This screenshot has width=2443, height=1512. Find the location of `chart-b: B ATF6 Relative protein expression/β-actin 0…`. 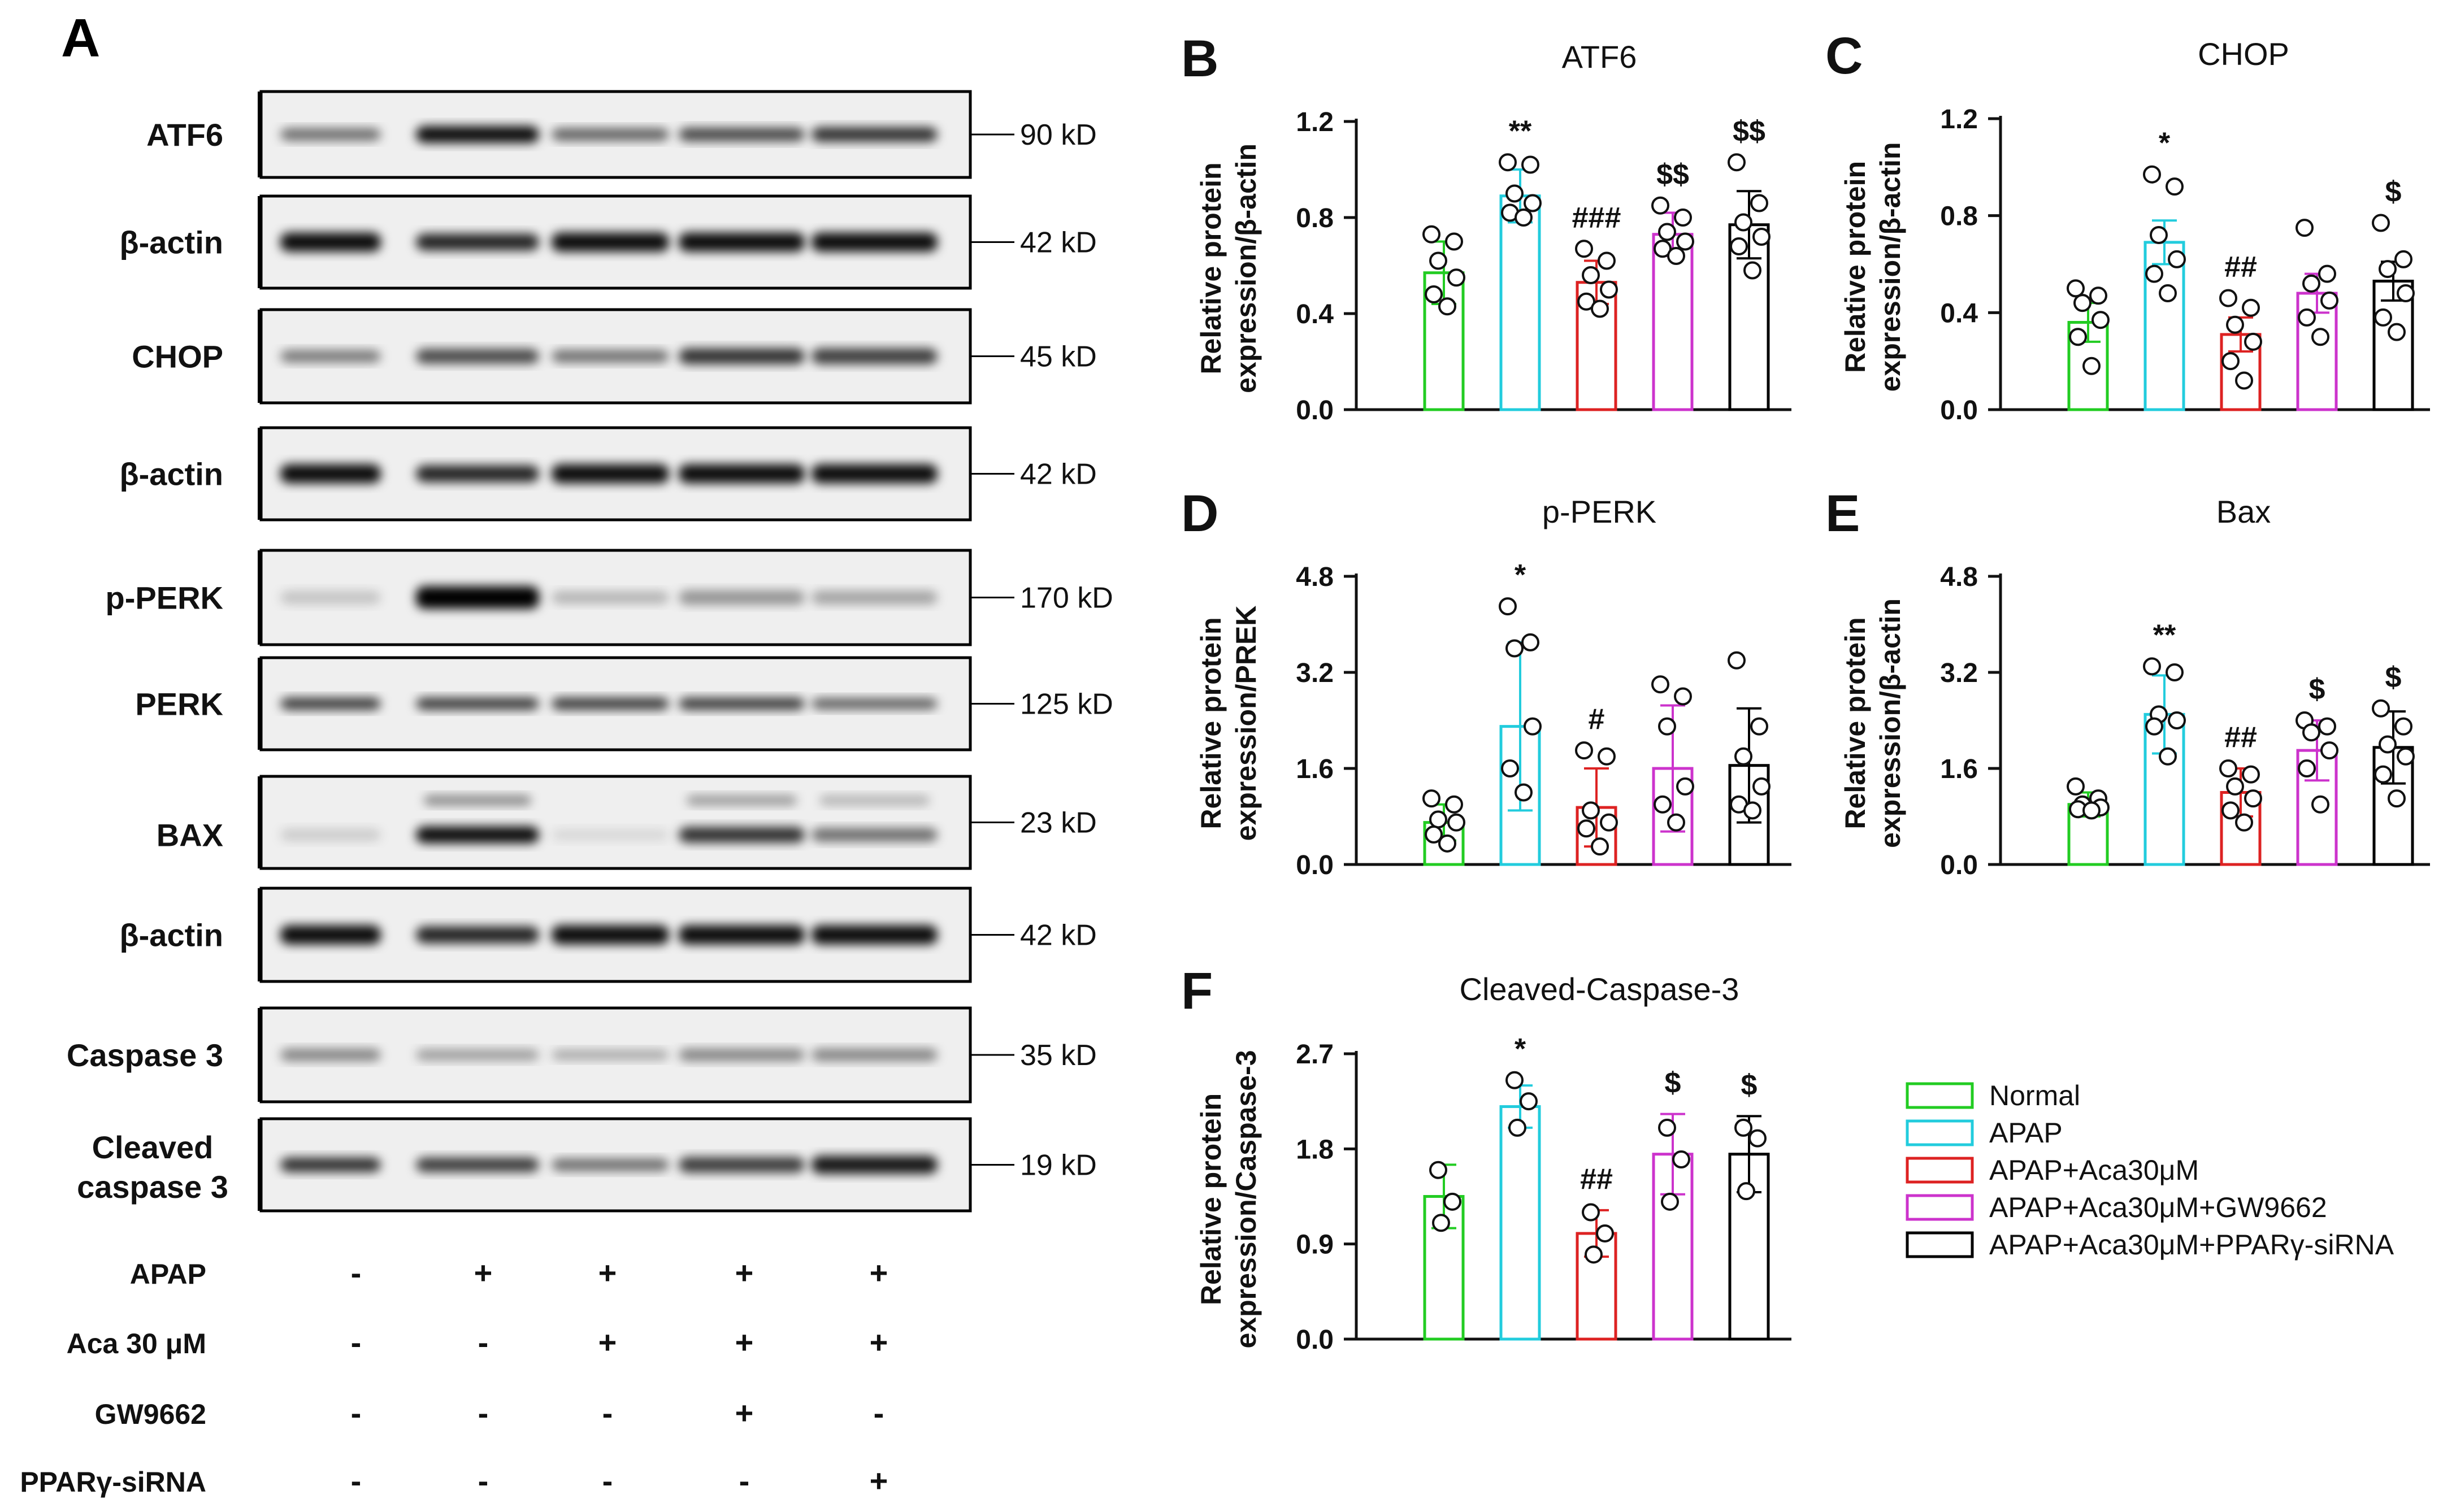

chart-b: B ATF6 Relative protein expression/β-actin 0… is located at coordinates (1486, 227).